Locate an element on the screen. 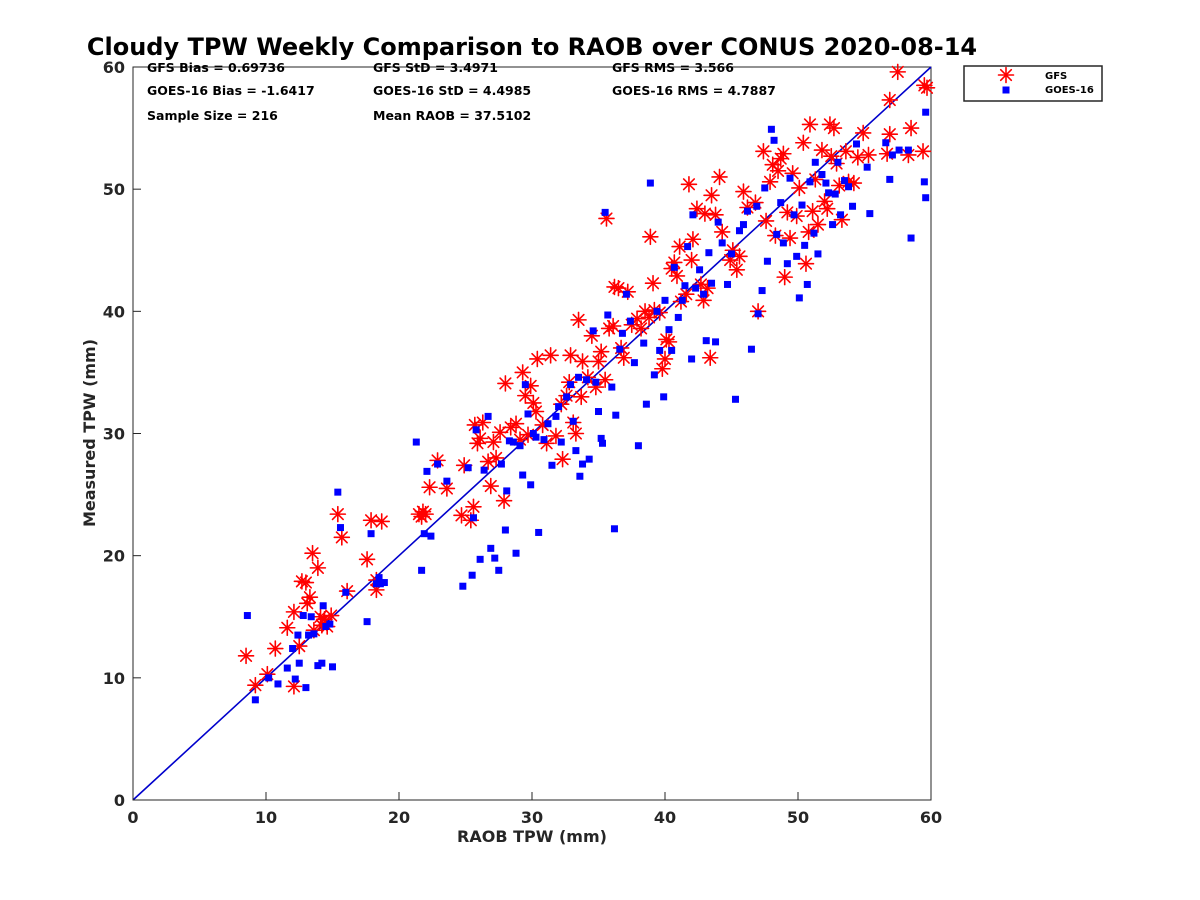 The height and width of the screenshot is (900, 1200). y-tick-label: 30 is located at coordinates (114, 434).